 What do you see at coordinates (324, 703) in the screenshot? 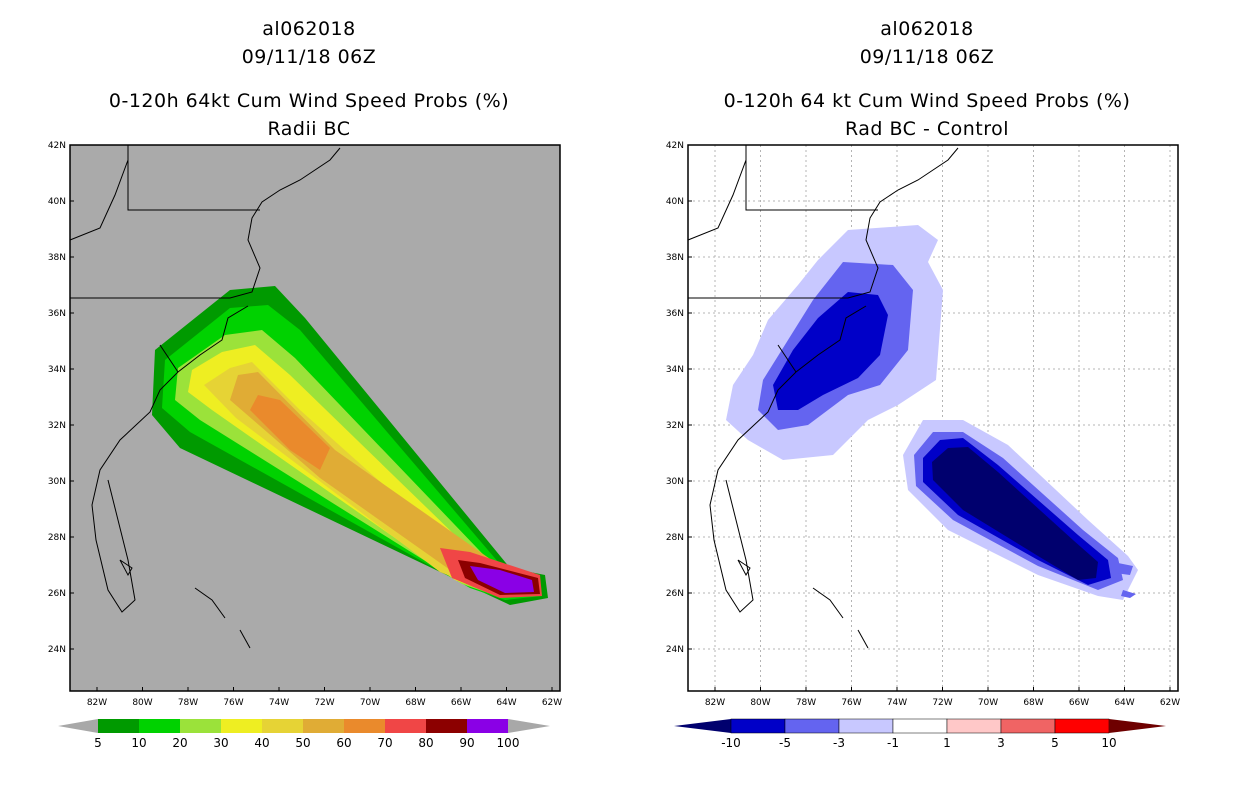
I see `left-lon-label: 72W` at bounding box center [324, 703].